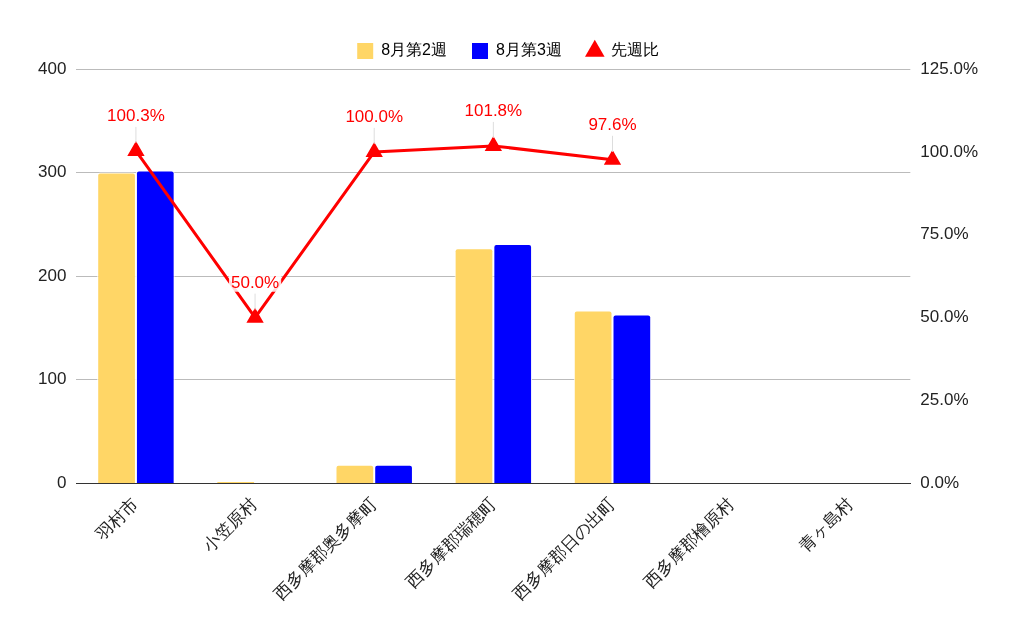  I want to click on data-label: 50.0%, so click(255, 282).